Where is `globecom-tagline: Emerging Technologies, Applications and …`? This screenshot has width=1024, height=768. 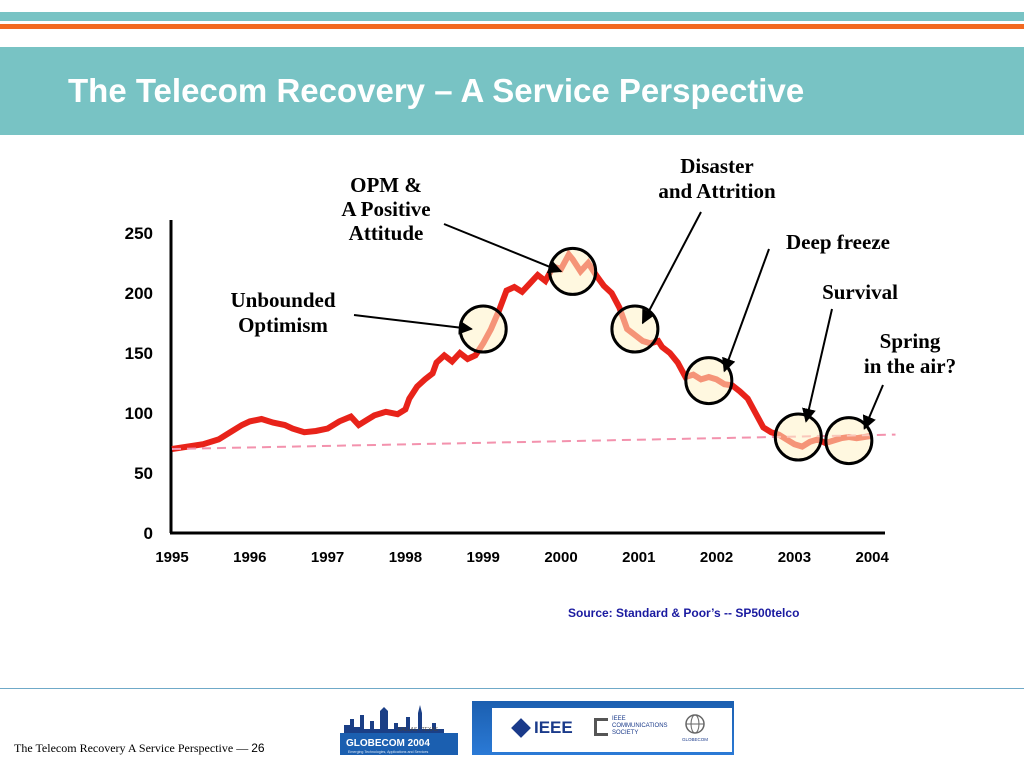
globecom-tagline: Emerging Technologies, Applications and … is located at coordinates (388, 752).